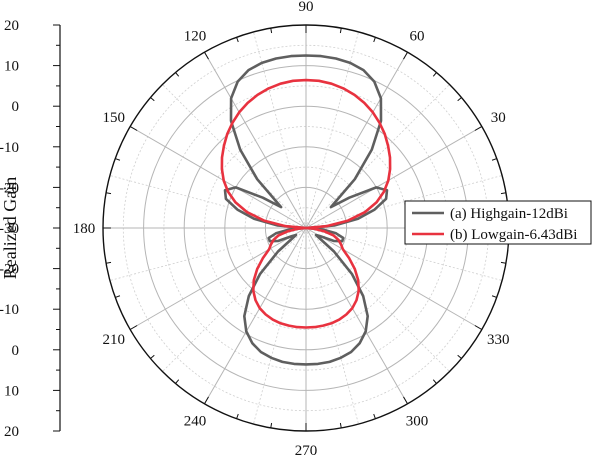 The width and height of the screenshot is (597, 456). Describe the element at coordinates (195, 37) in the screenshot. I see `angle-tick-label: 120` at that location.